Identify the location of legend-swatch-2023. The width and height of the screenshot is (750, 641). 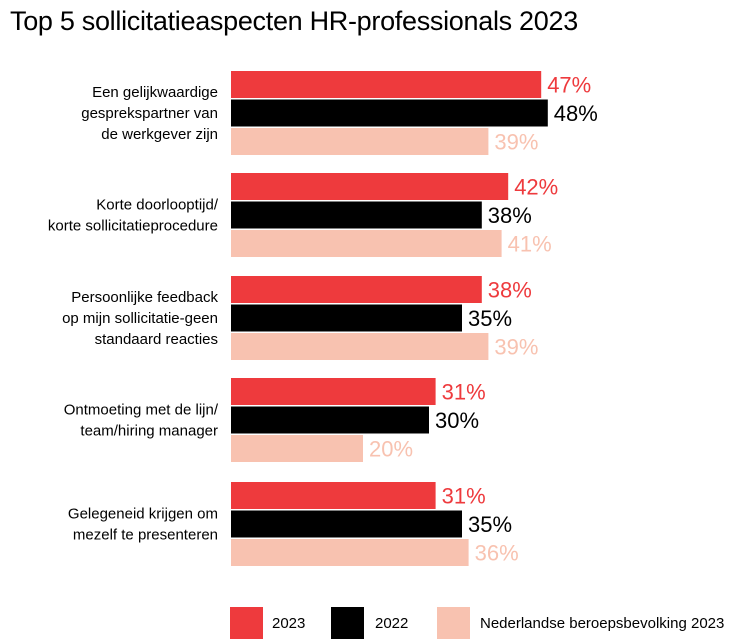
(246, 623).